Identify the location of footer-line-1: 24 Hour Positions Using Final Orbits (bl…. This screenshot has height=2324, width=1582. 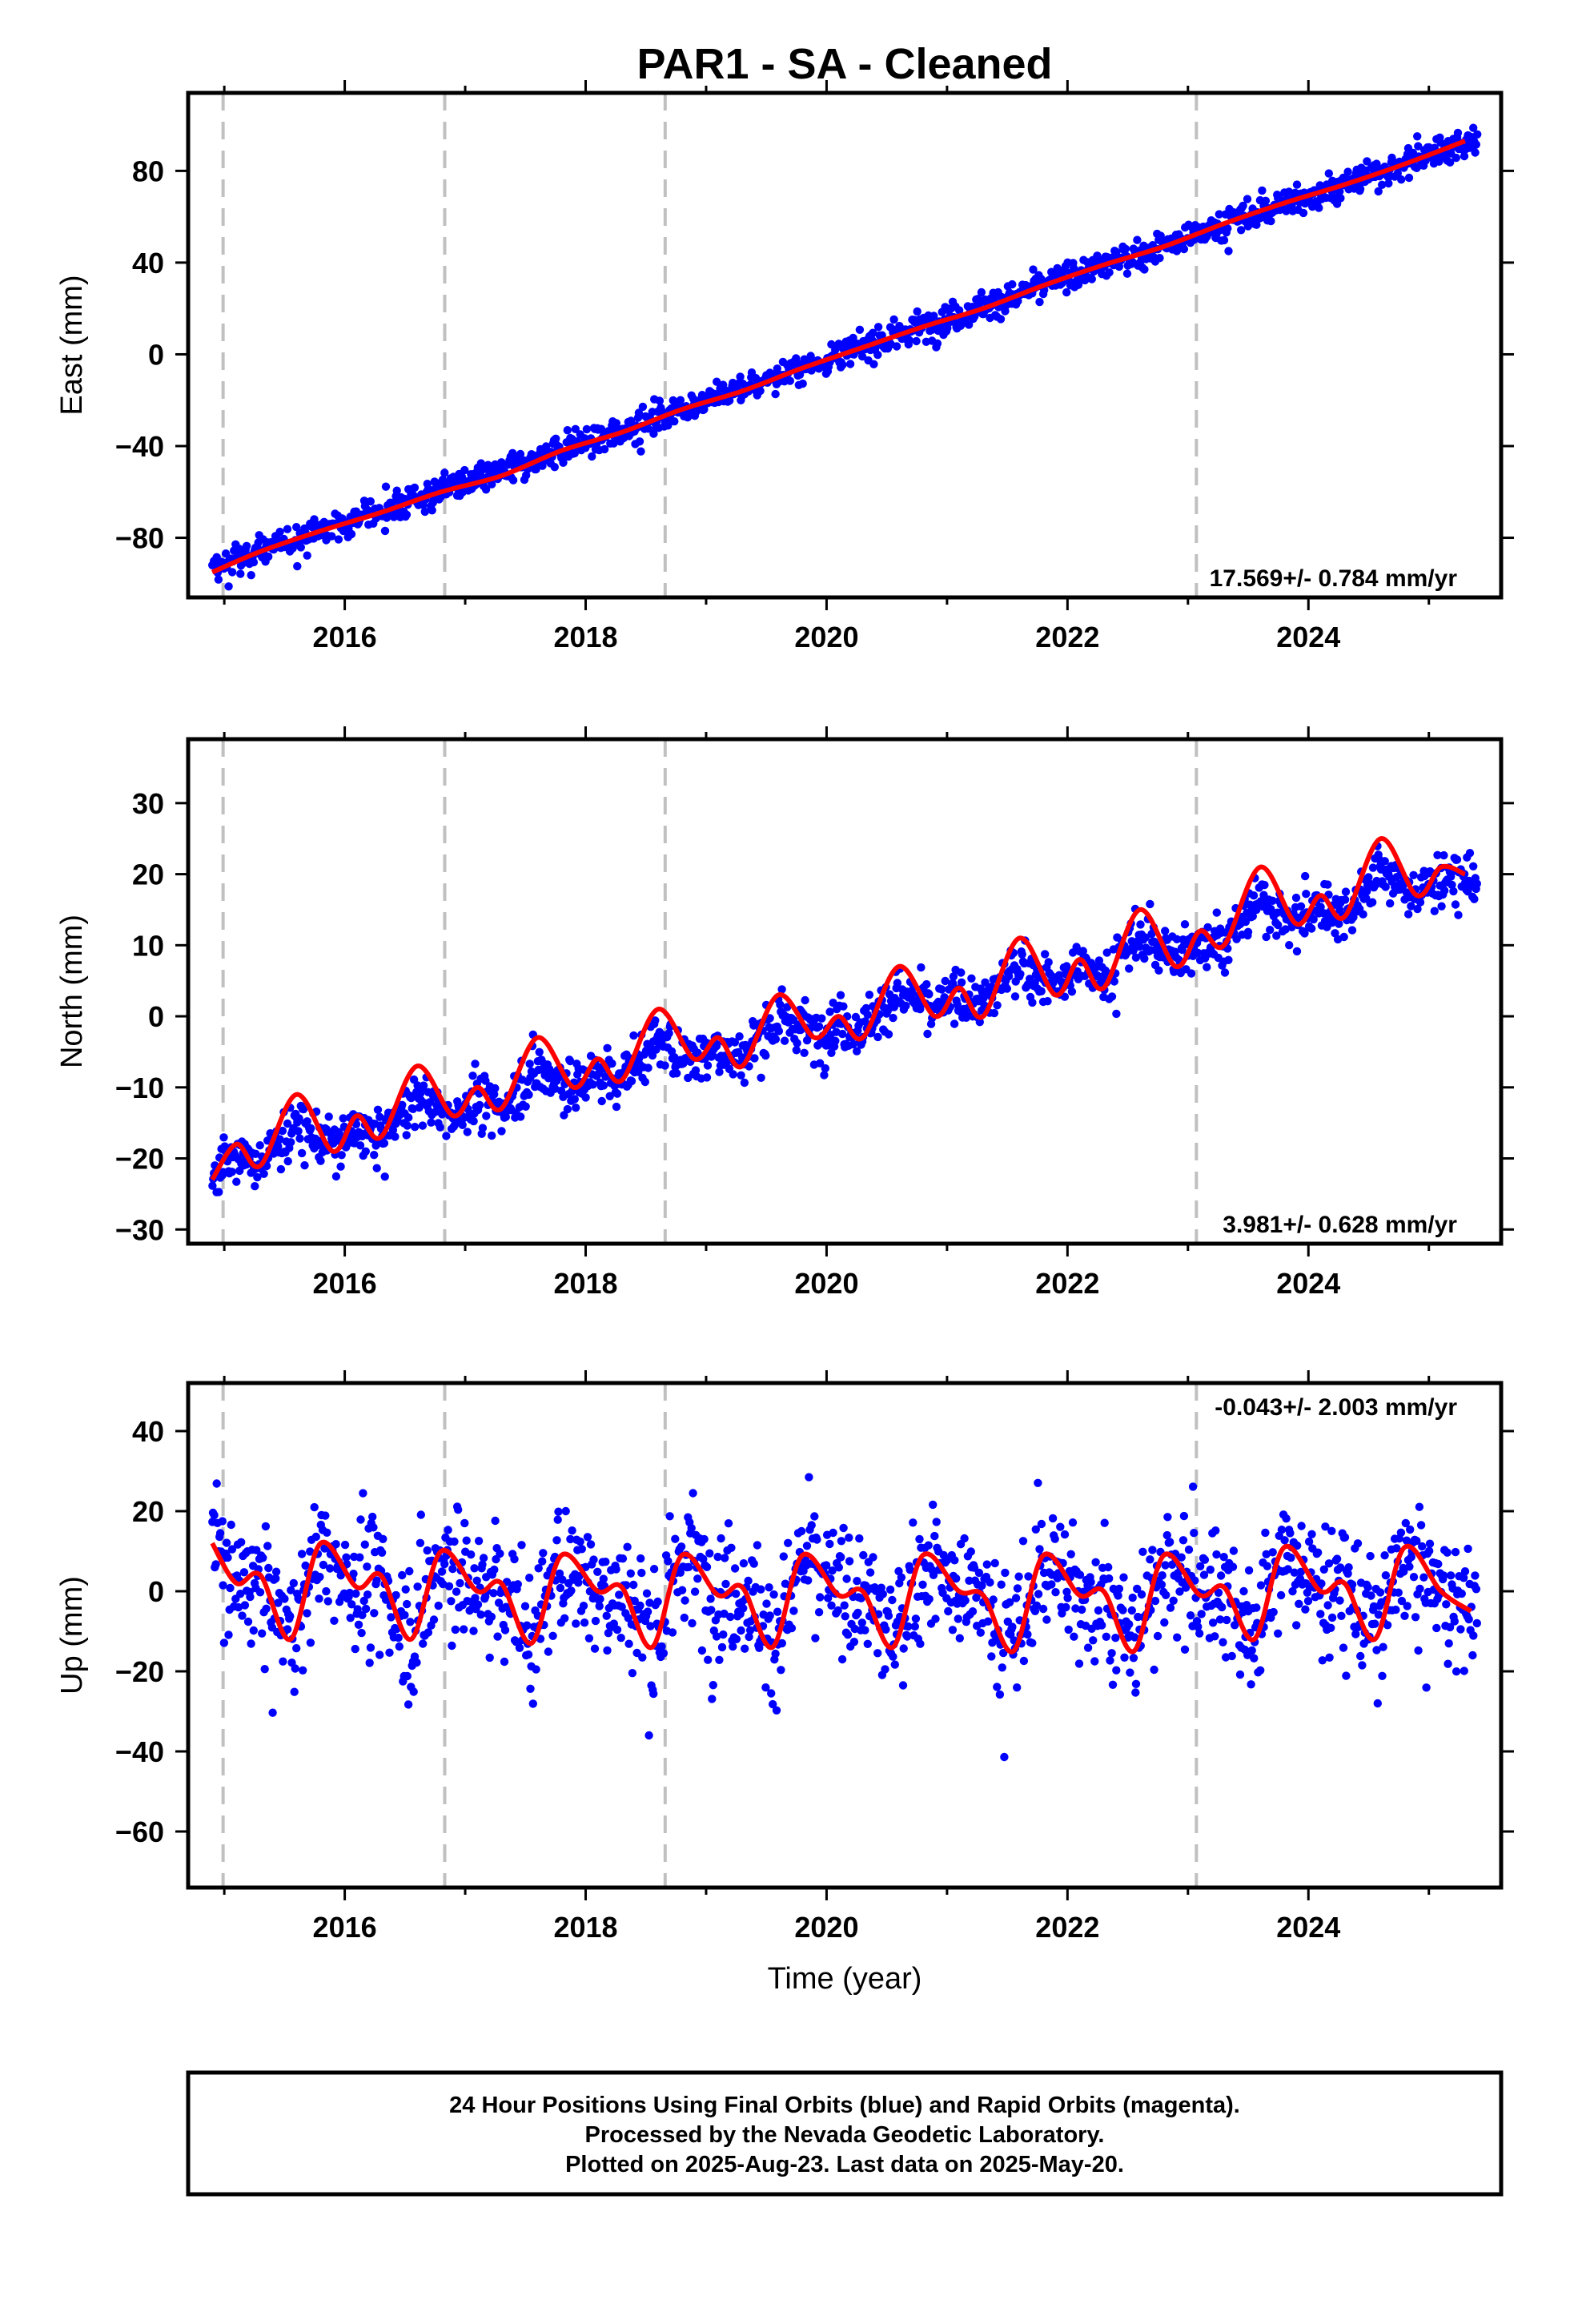
(845, 2105).